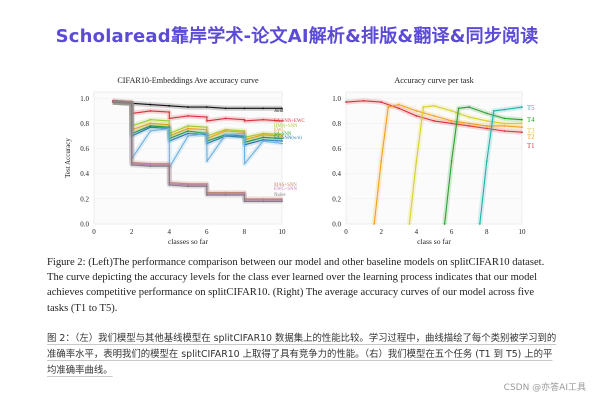 The image size is (594, 401). Describe the element at coordinates (285, 185) in the screenshot. I see `series-label: MAS+SNN` at that location.